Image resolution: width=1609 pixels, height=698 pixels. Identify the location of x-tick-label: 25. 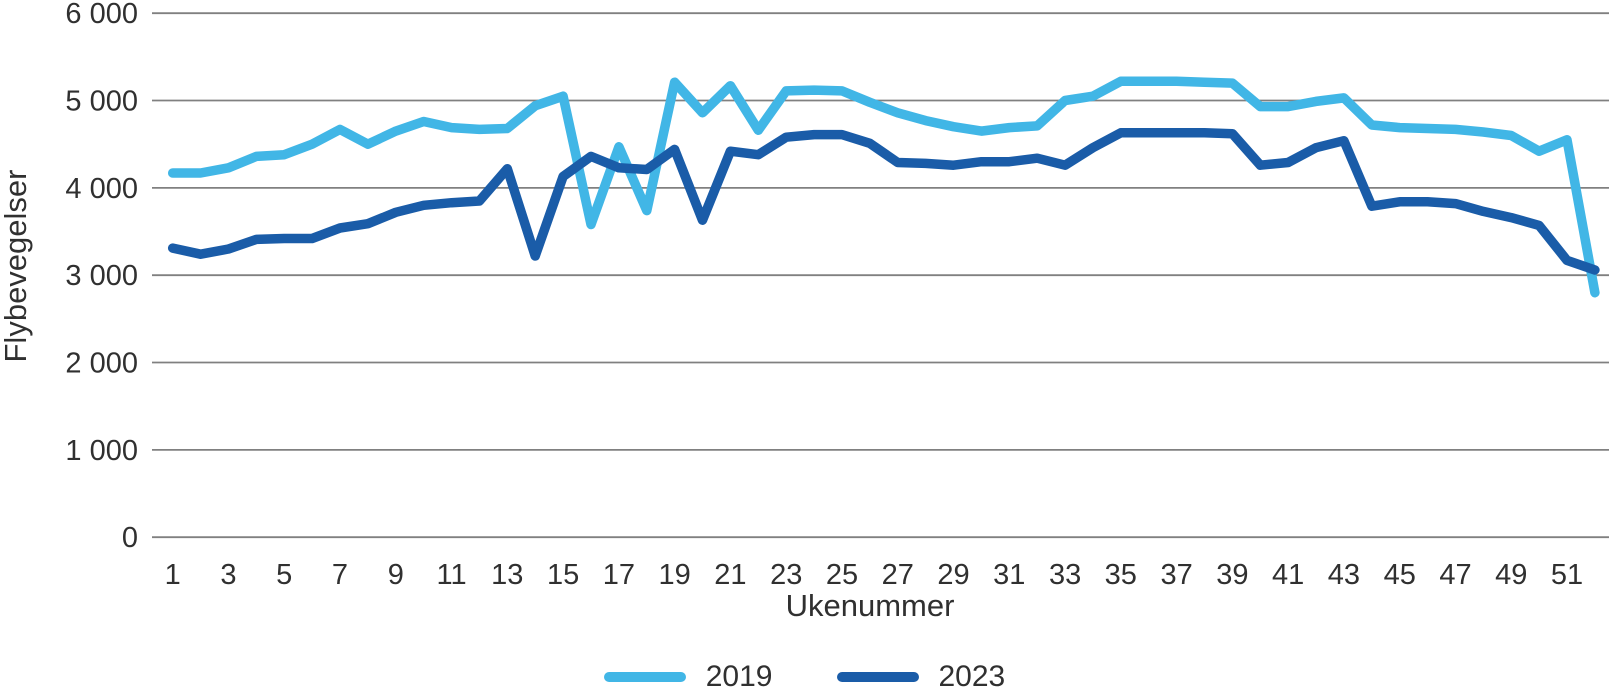
(842, 575).